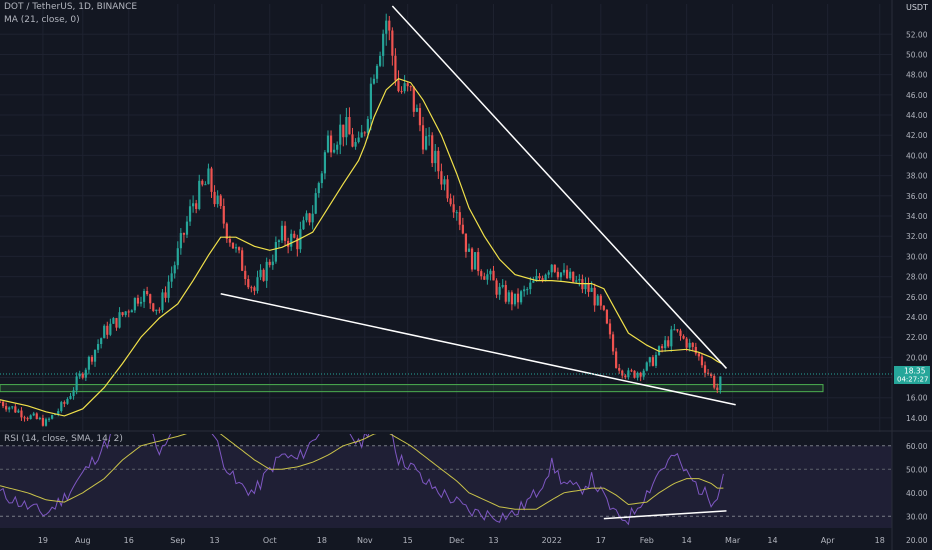 The height and width of the screenshot is (550, 932). What do you see at coordinates (733, 540) in the screenshot?
I see `time-tick-label: Mar` at bounding box center [733, 540].